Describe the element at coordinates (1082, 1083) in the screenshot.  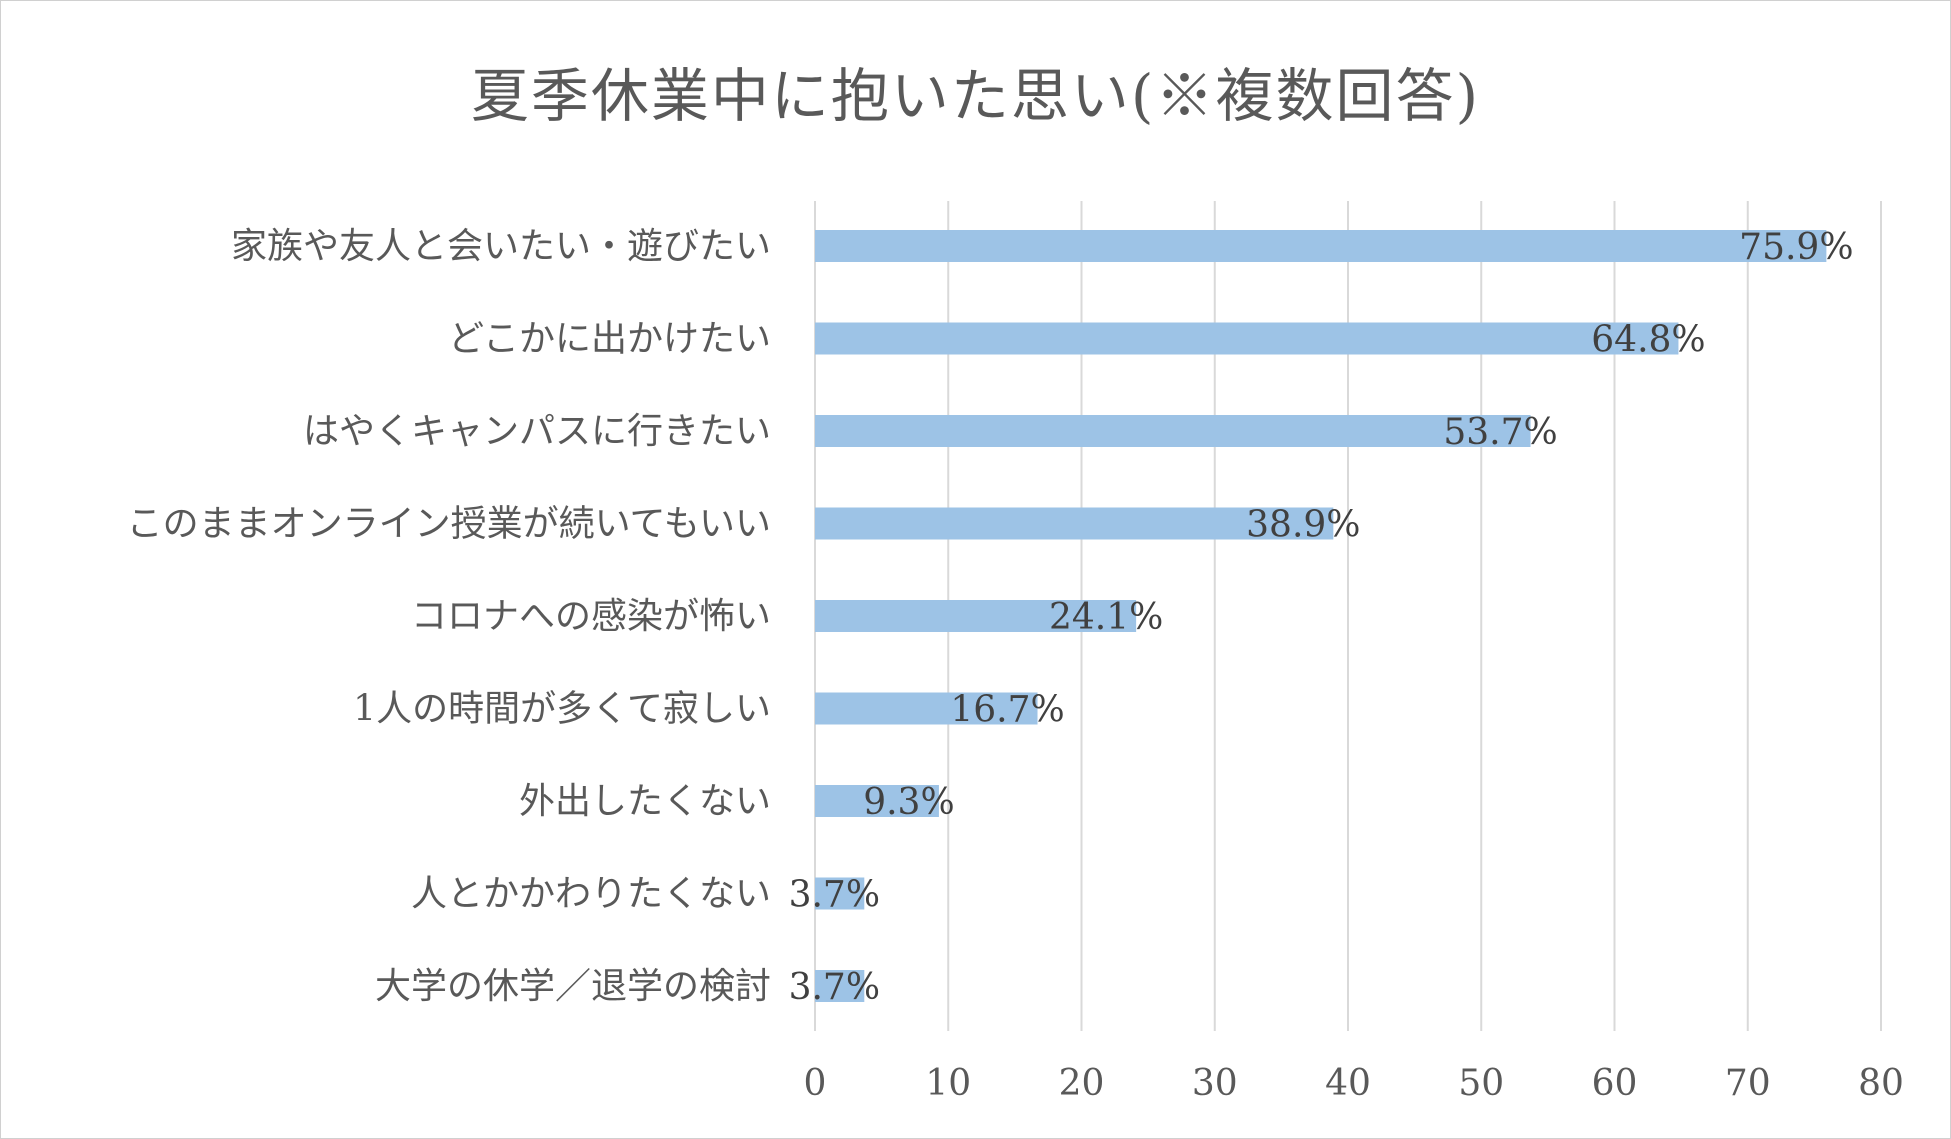
I see `x-tick-label-20: 20` at that location.